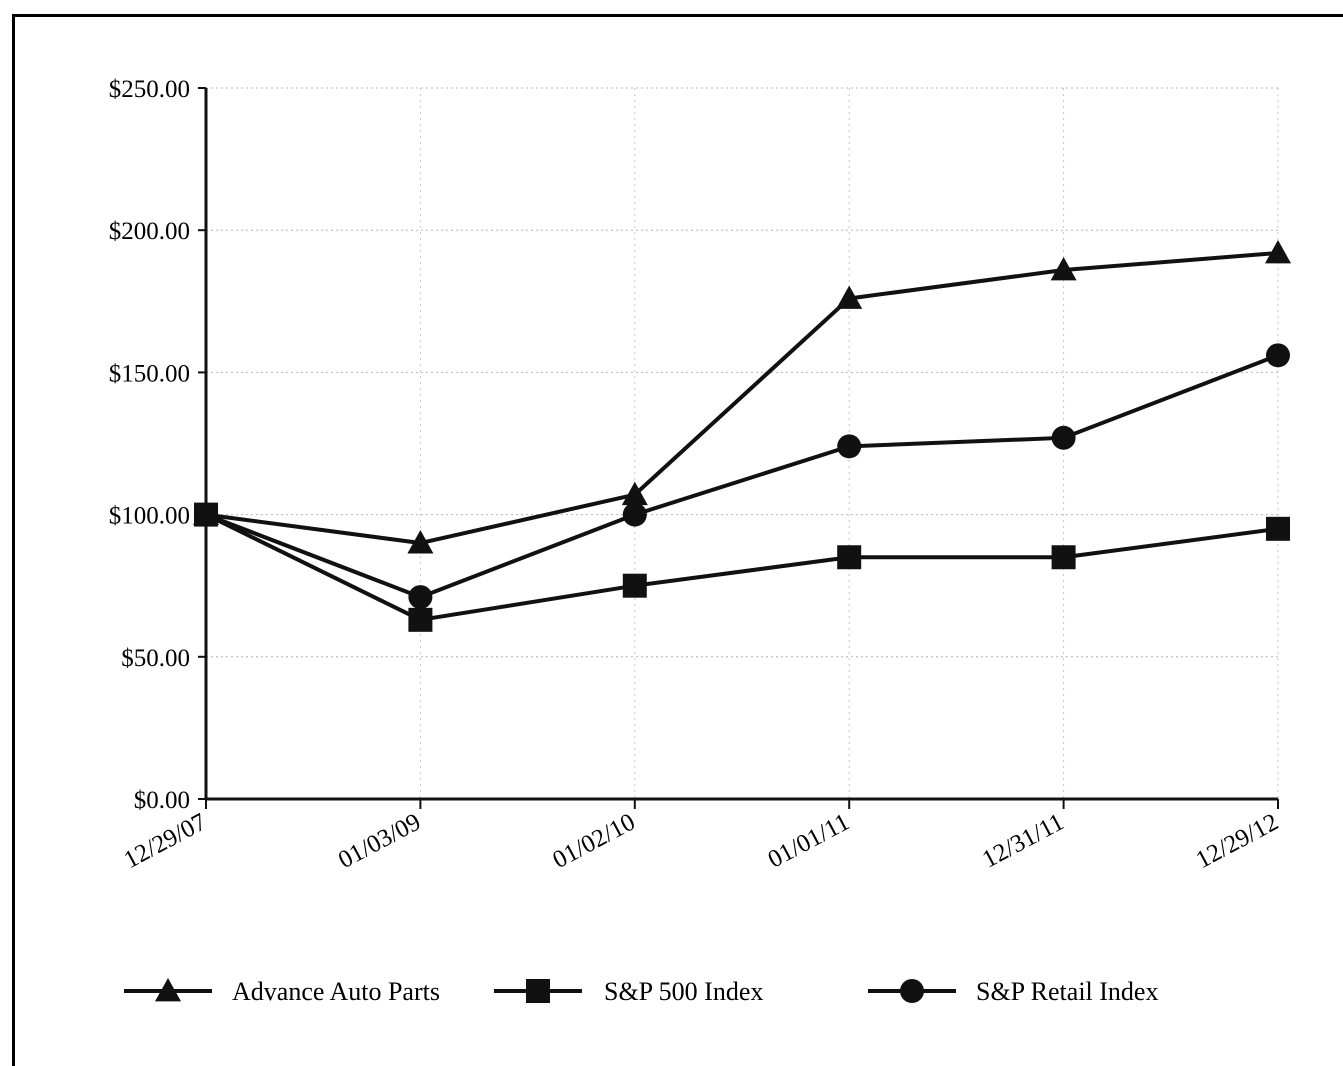 The image size is (1343, 1066). What do you see at coordinates (379, 841) in the screenshot?
I see `x-tick-label: 01/03/09` at bounding box center [379, 841].